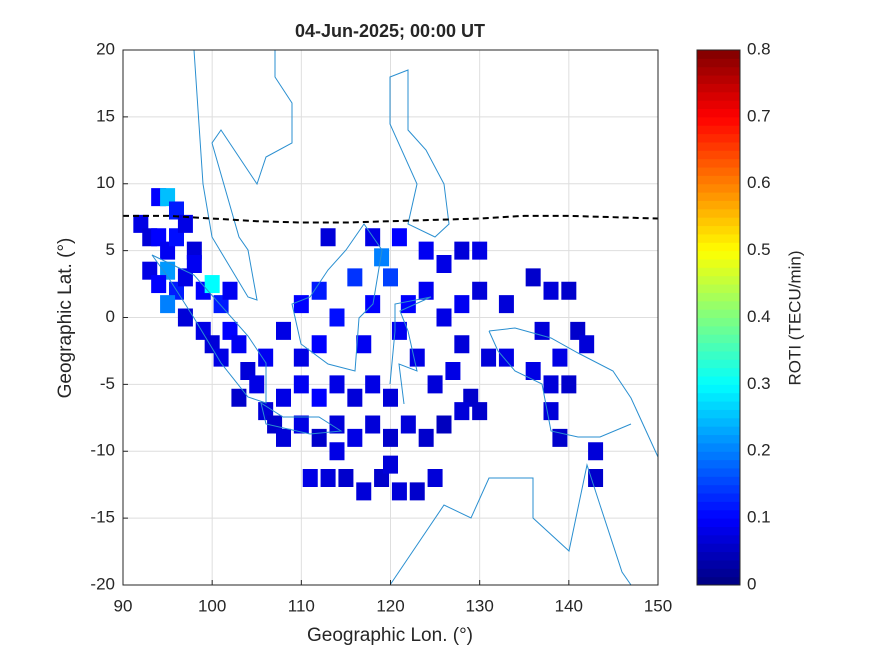  I want to click on colorbar, so click(718, 318).